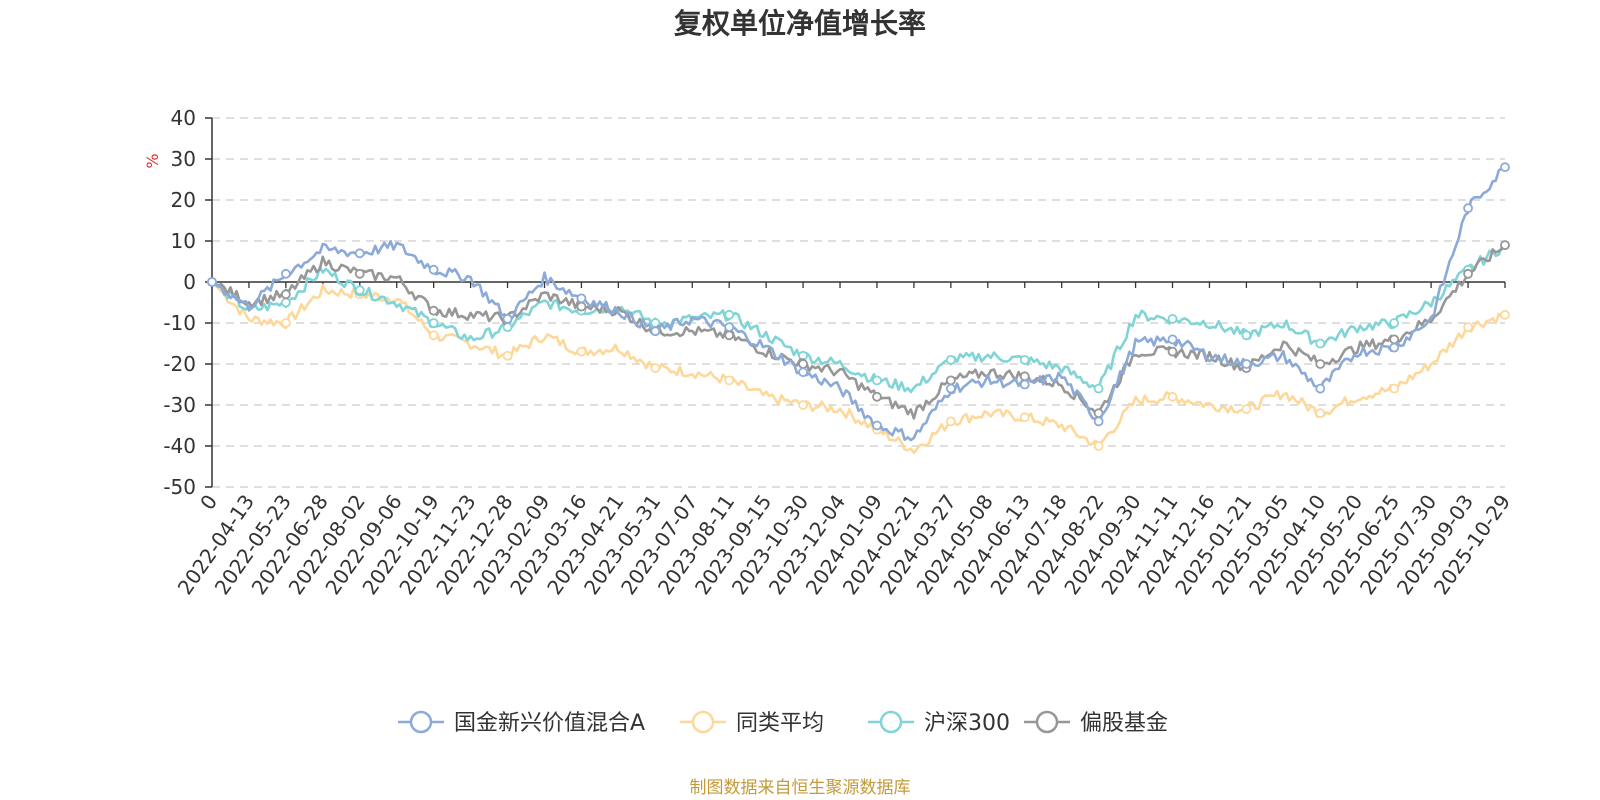 This screenshot has height=800, width=1600. What do you see at coordinates (179, 364) in the screenshot?
I see `y-tick-label: -20` at bounding box center [179, 364].